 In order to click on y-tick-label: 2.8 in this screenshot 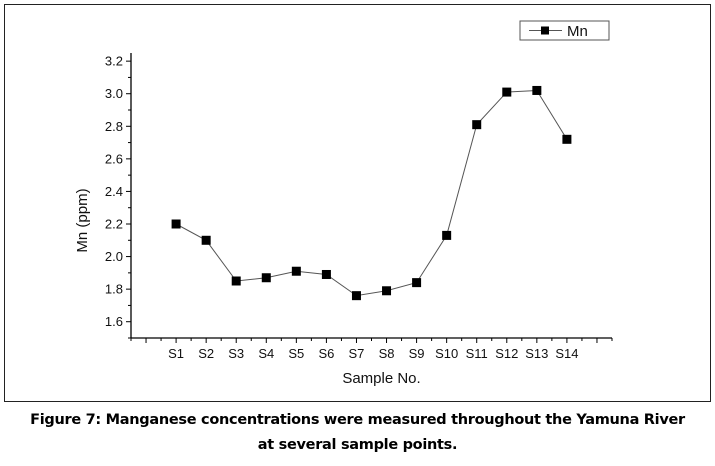, I will do `click(114, 126)`.